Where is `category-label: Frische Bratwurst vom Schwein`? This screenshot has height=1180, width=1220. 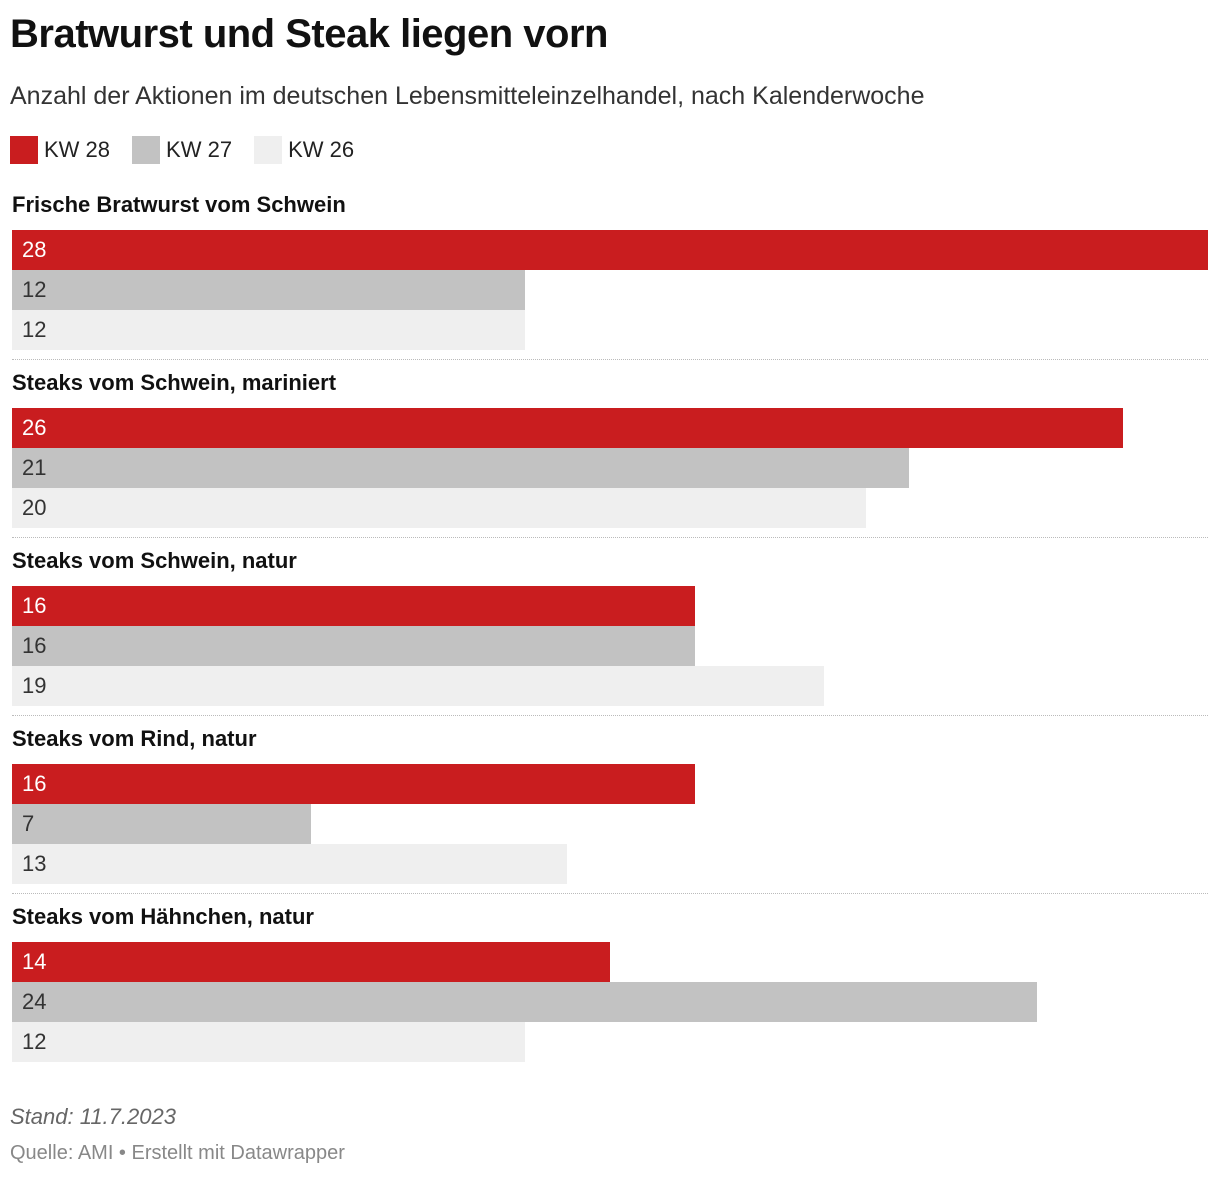
category-label: Frische Bratwurst vom Schwein is located at coordinates (179, 204).